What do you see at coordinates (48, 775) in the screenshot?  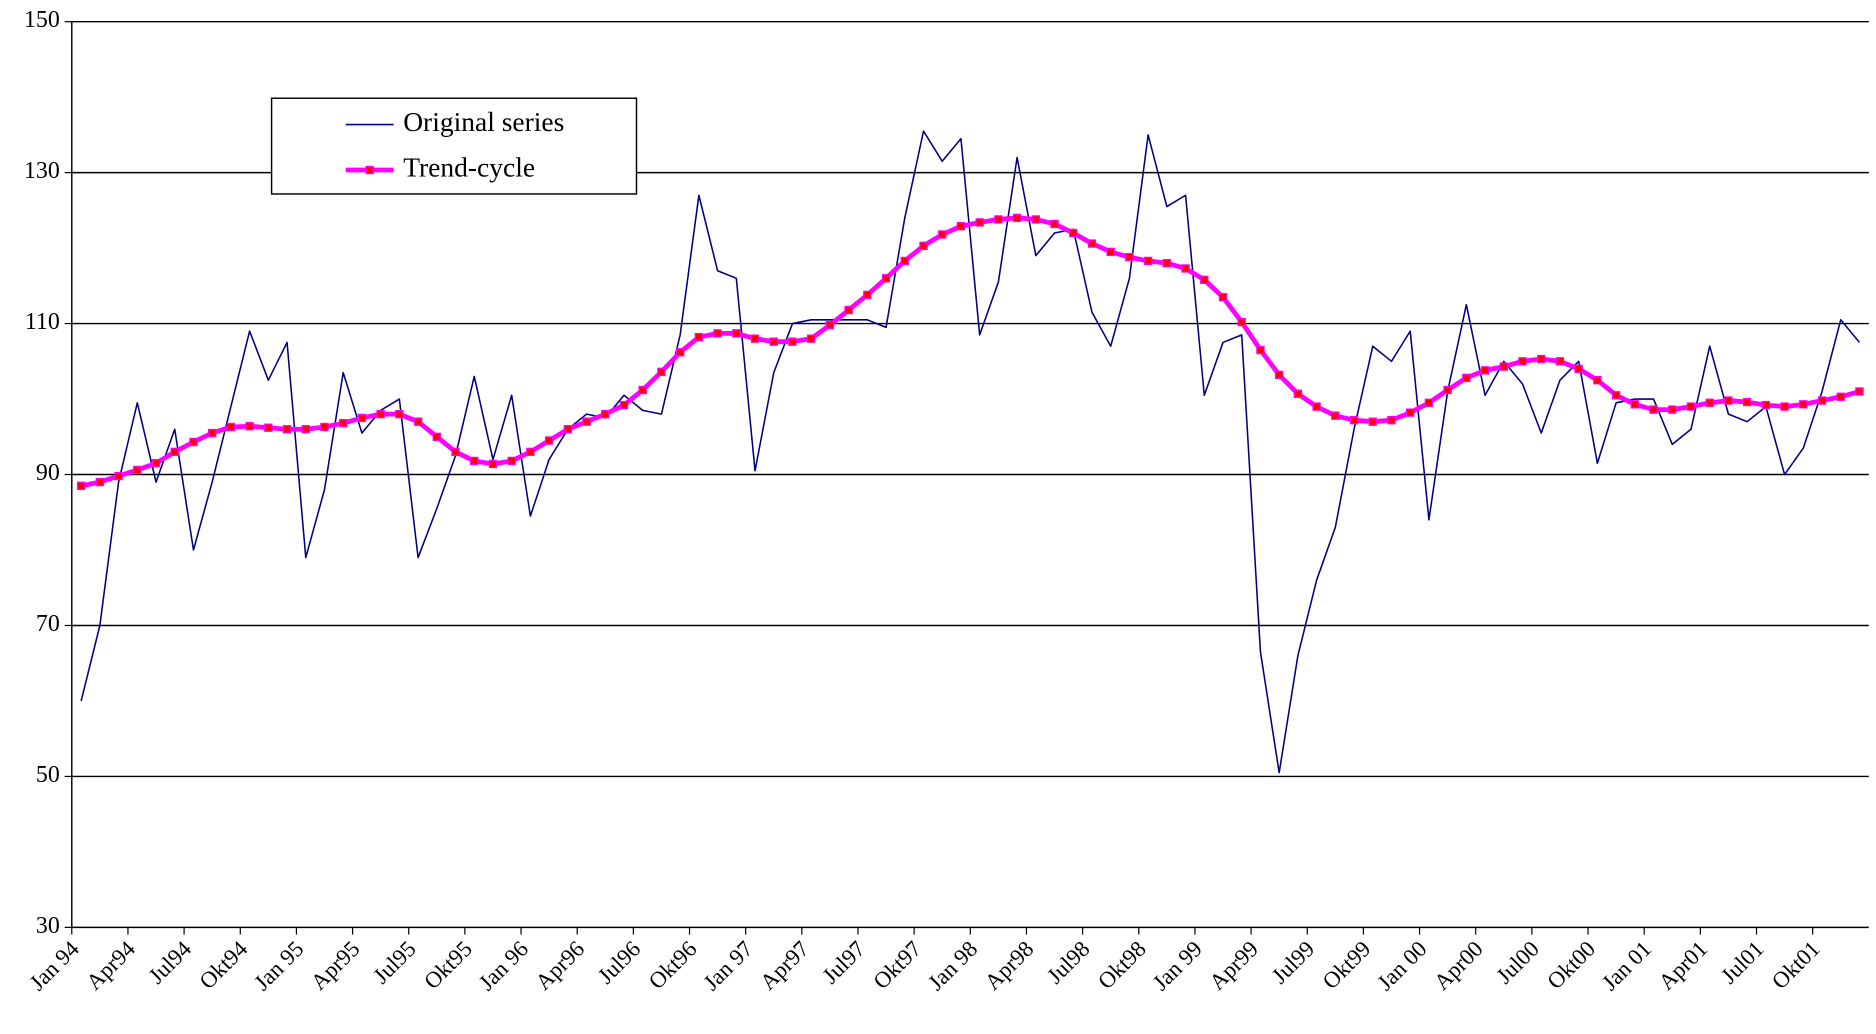 I see `y-tick-label: 50` at bounding box center [48, 775].